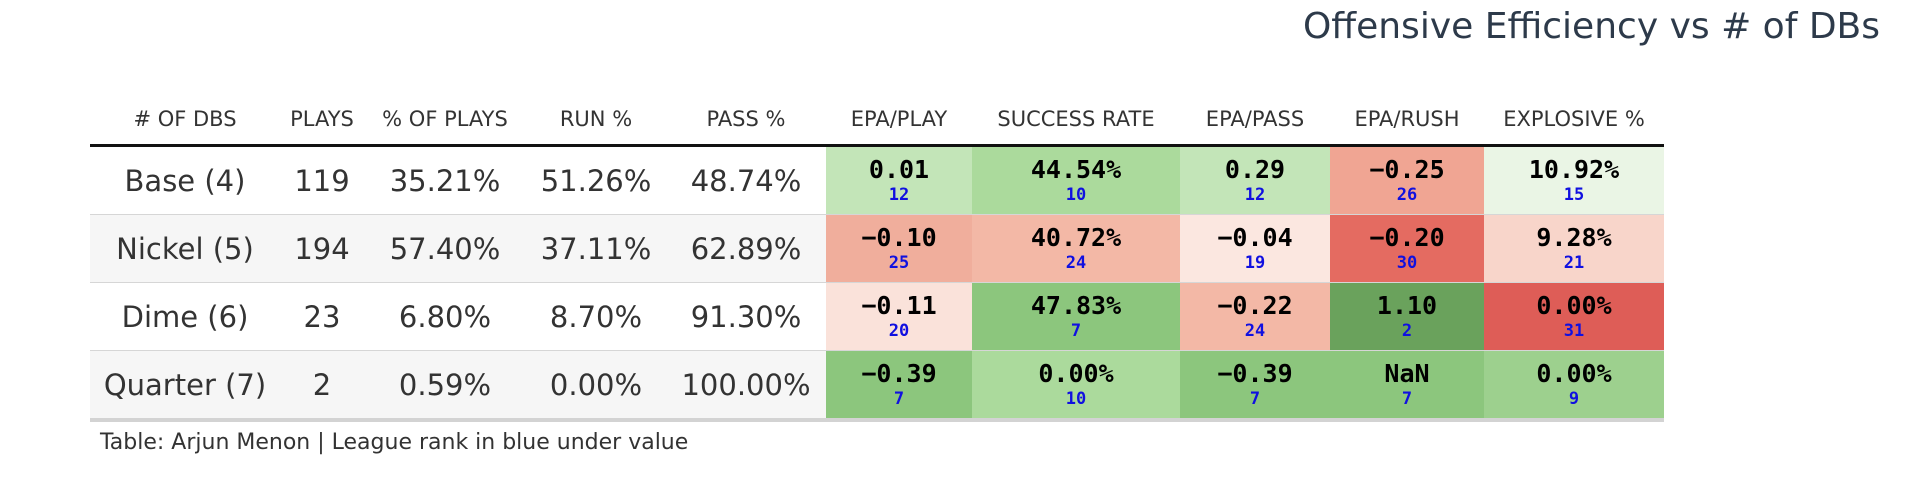  I want to click on metric-cell: −0.04 19, so click(1255, 248).